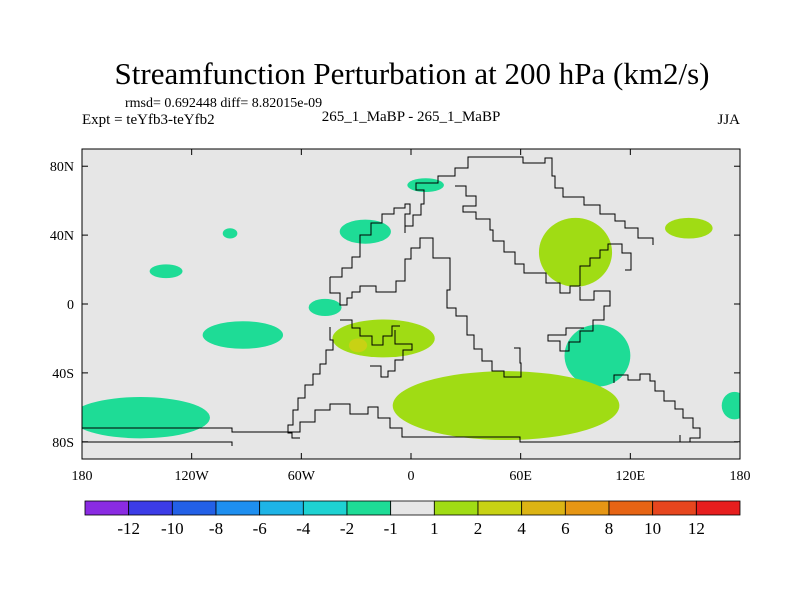 The image size is (800, 600). What do you see at coordinates (347, 528) in the screenshot?
I see `colorbar-label: -2` at bounding box center [347, 528].